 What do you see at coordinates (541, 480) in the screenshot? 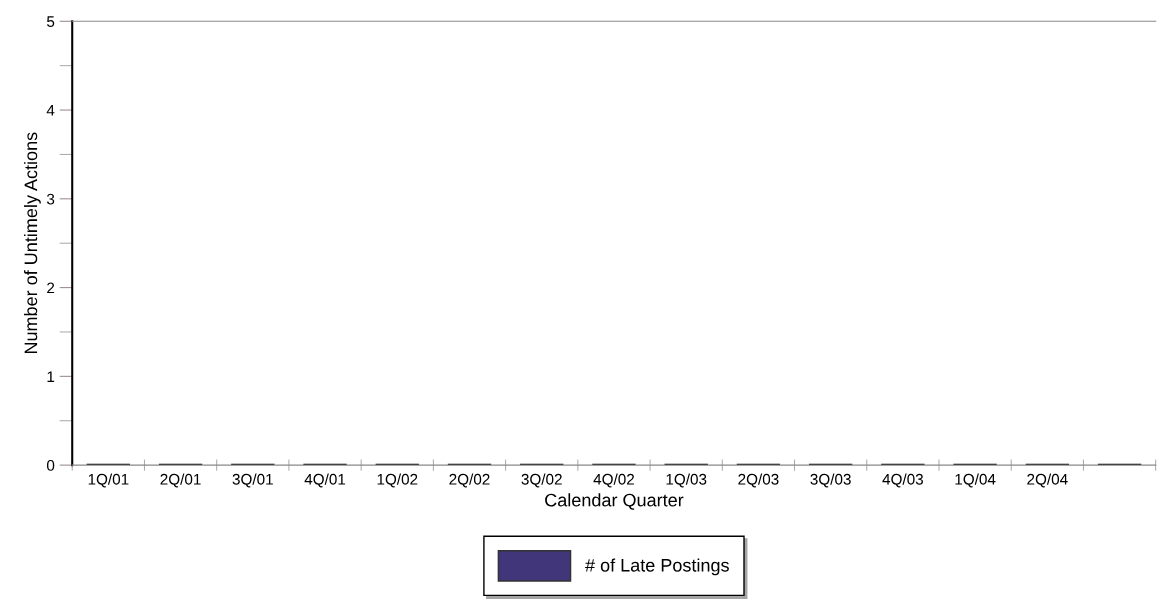
I see `x-tick-label: 3Q/02` at bounding box center [541, 480].